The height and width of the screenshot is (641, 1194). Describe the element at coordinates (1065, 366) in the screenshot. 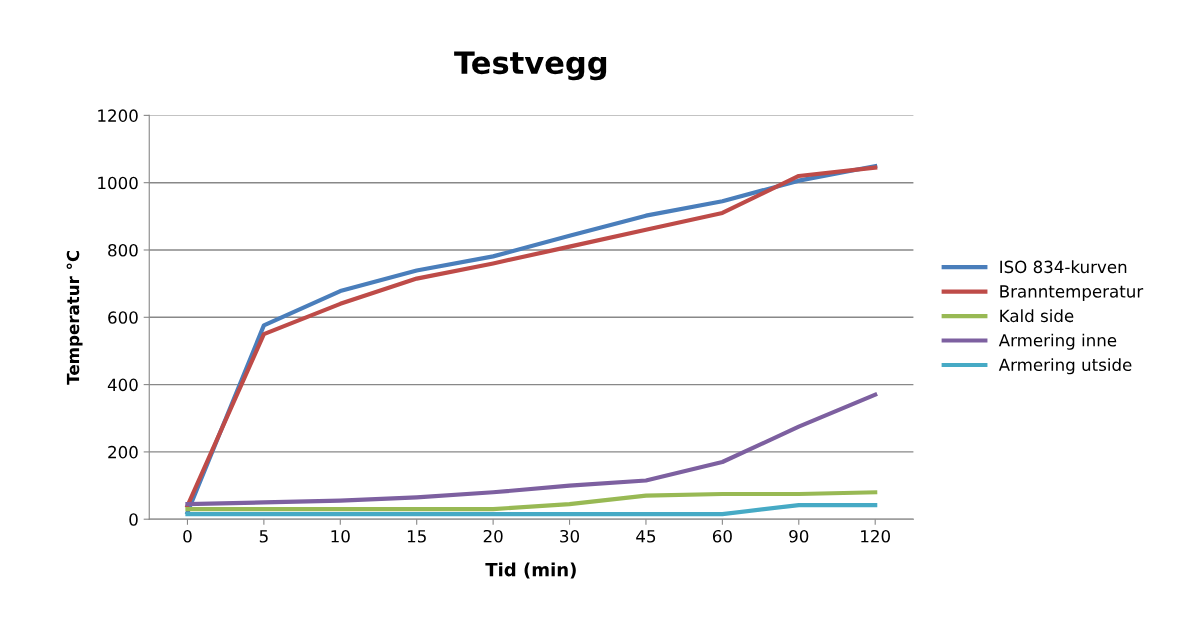

I see `legend-label: Armering utside` at that location.